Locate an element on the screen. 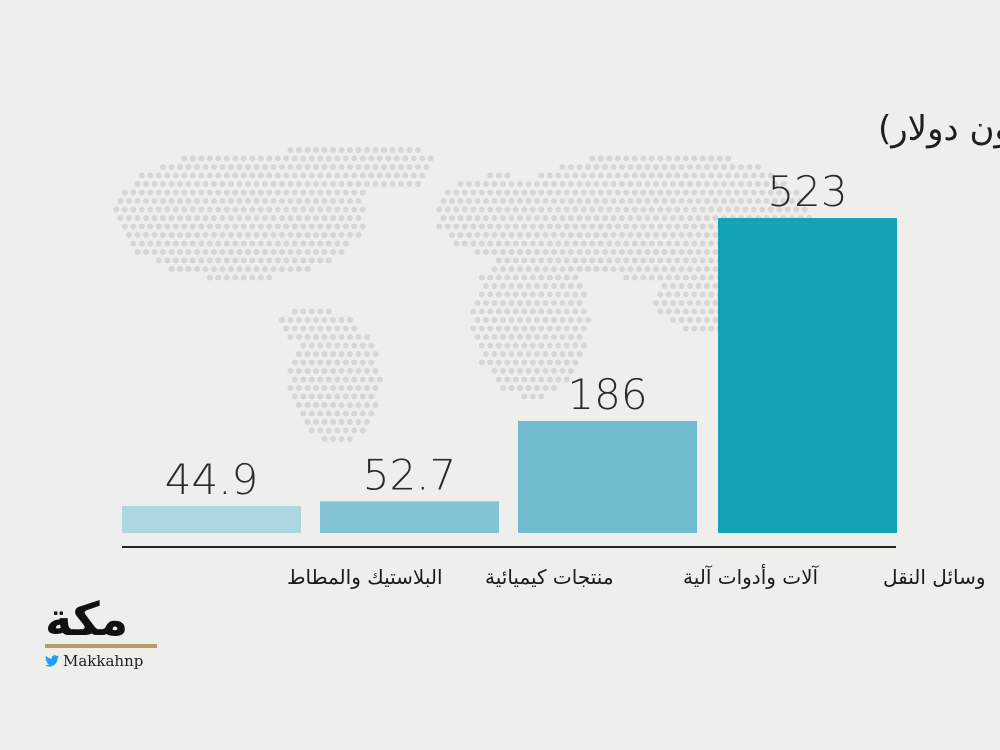 This screenshot has width=1000, height=750. value-label-3: 186 is located at coordinates (607, 394).